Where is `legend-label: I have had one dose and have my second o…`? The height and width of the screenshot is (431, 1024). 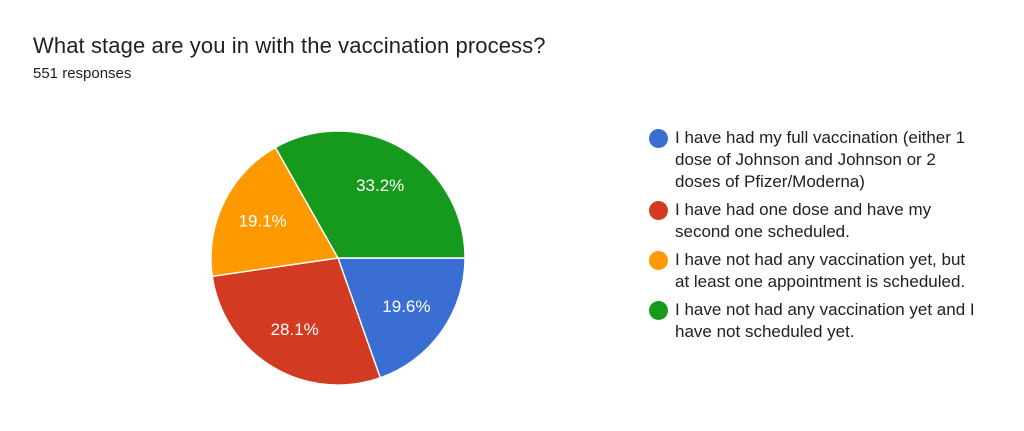
legend-label: I have had one dose and have my second o… is located at coordinates (803, 220).